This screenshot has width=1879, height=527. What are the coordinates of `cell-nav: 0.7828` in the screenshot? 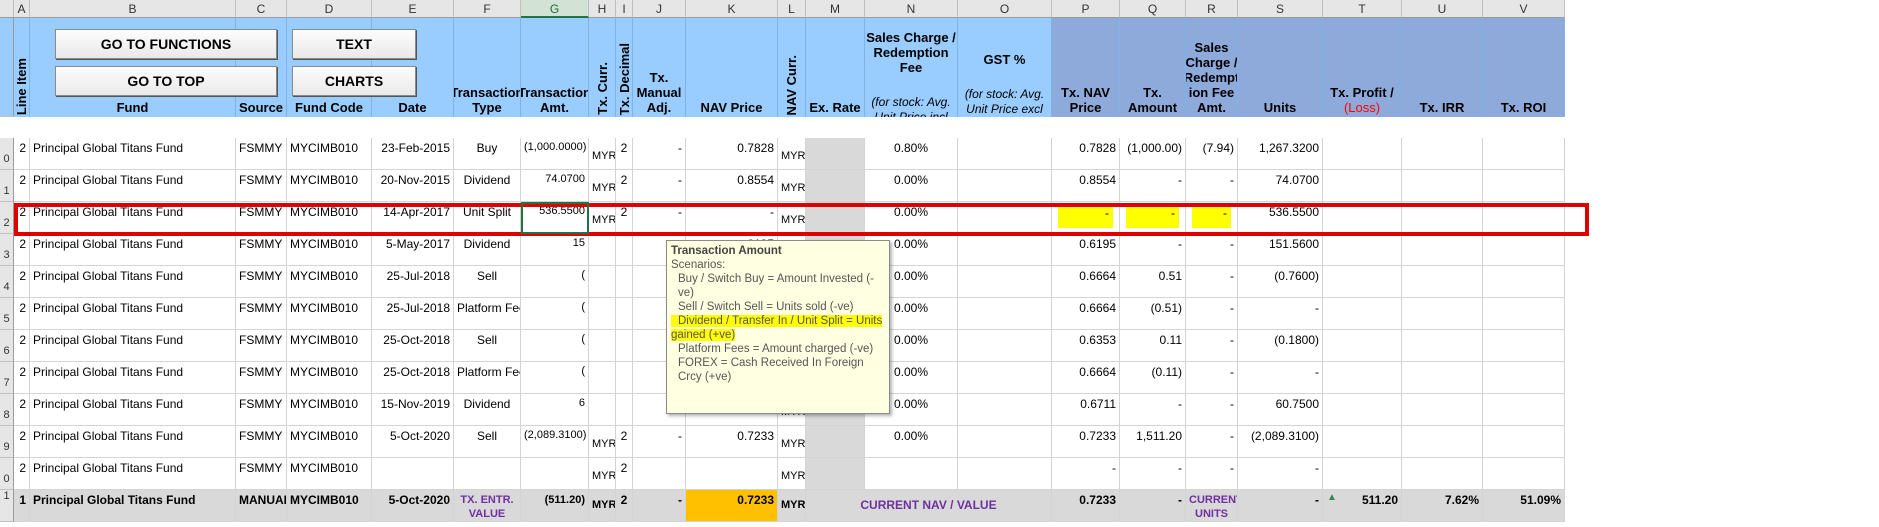 It's located at (732, 154).